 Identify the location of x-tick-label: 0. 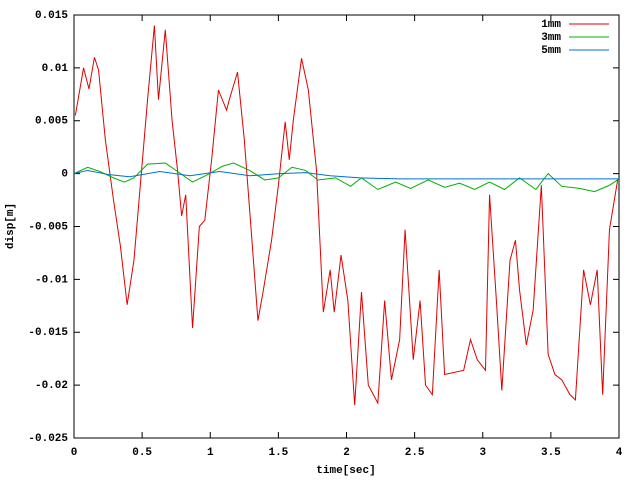
(74, 453).